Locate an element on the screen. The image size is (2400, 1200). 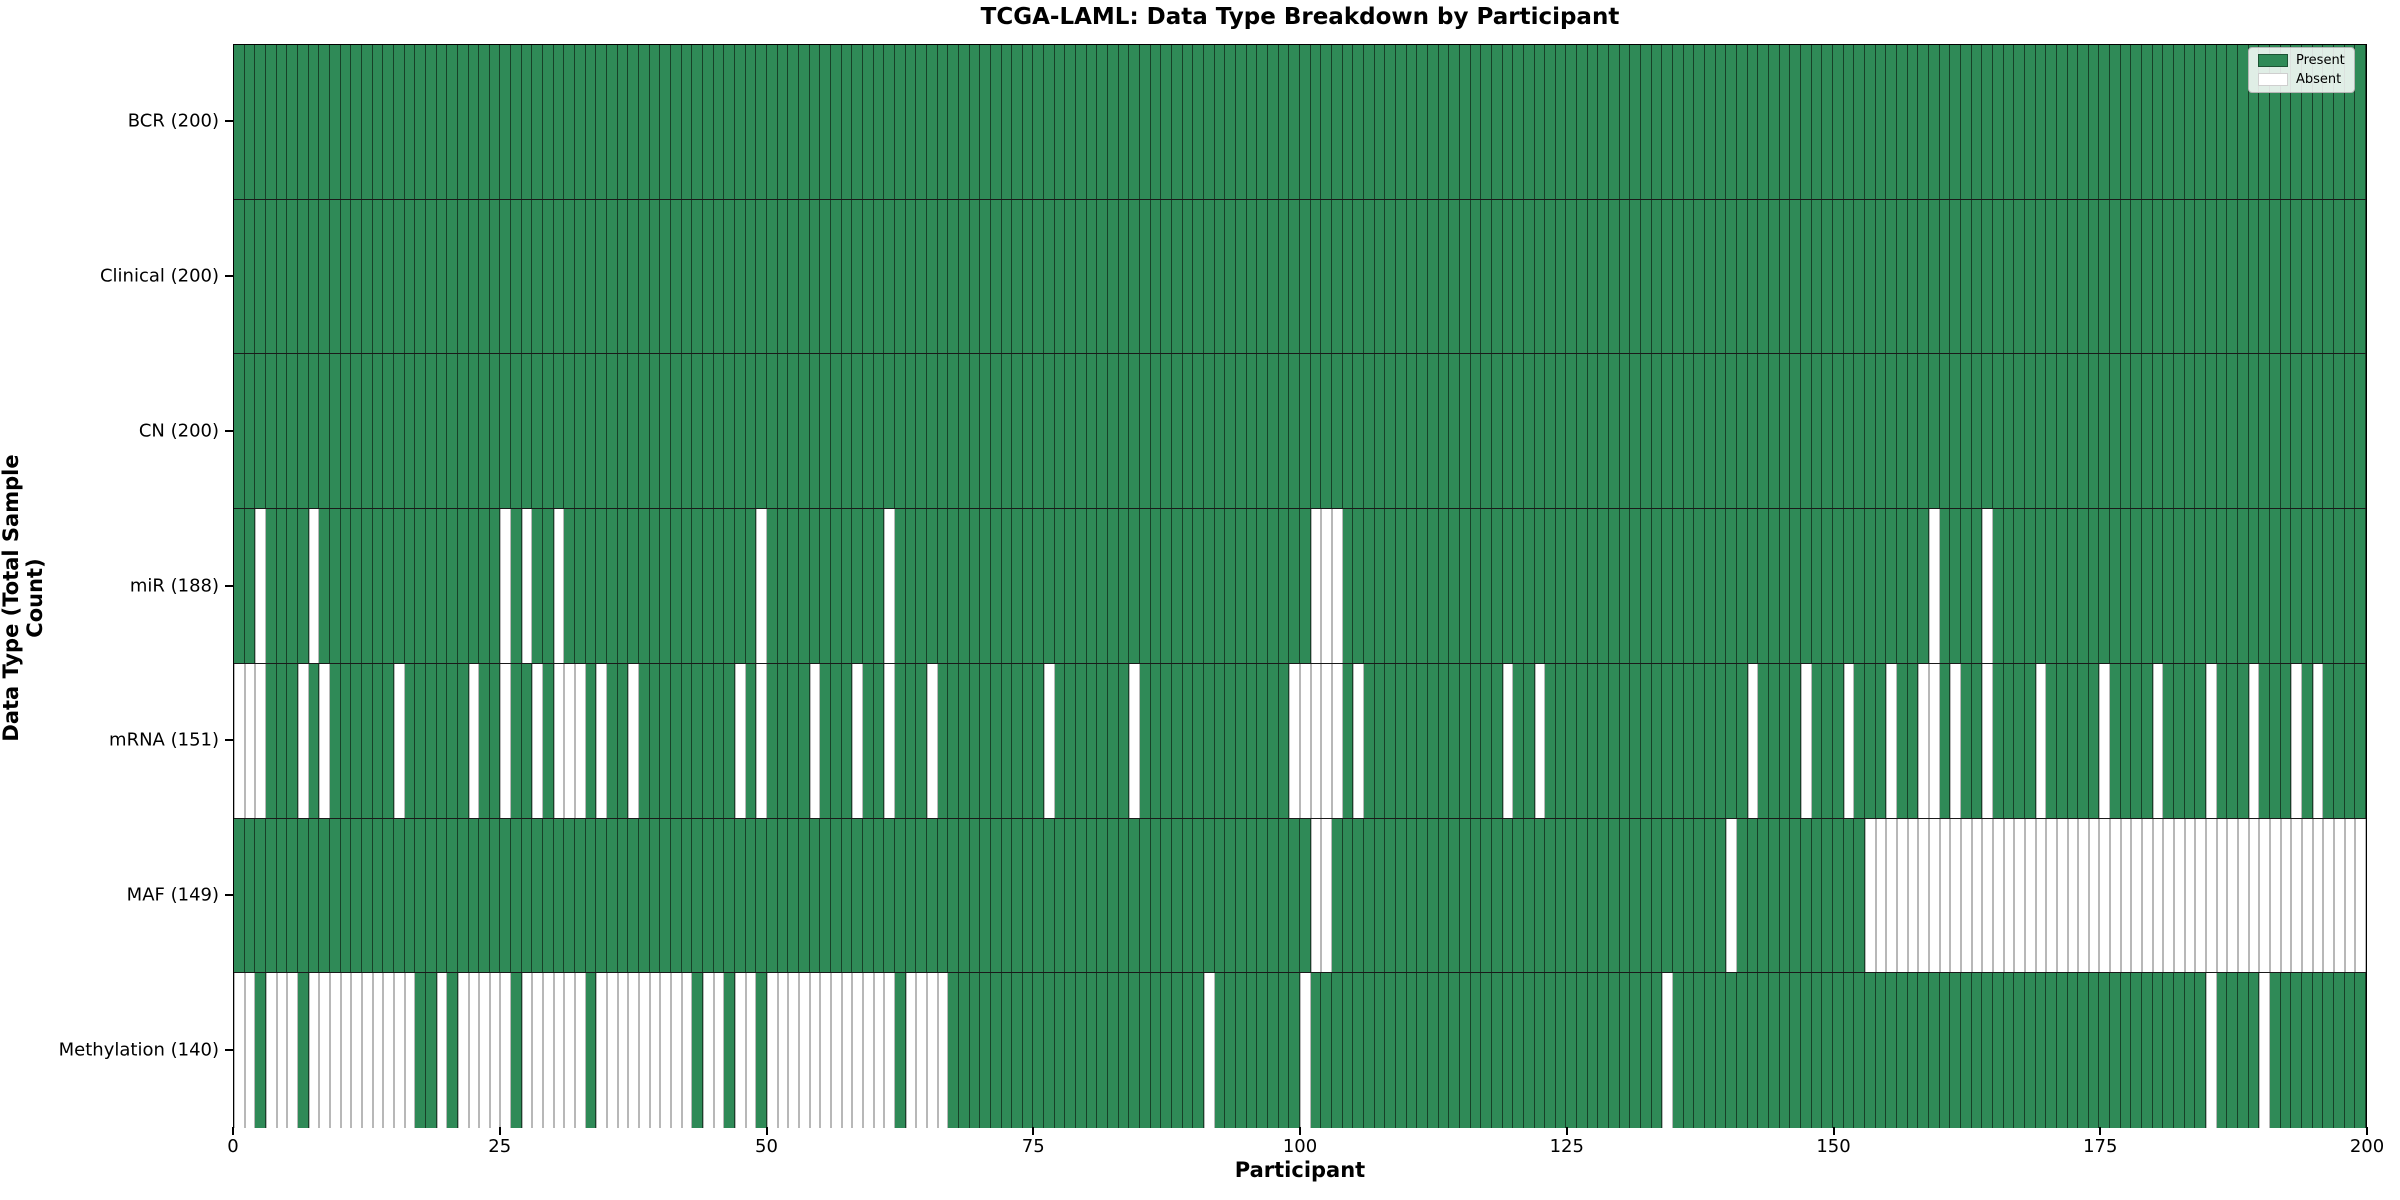
xtick-mark is located at coordinates (233, 1131).